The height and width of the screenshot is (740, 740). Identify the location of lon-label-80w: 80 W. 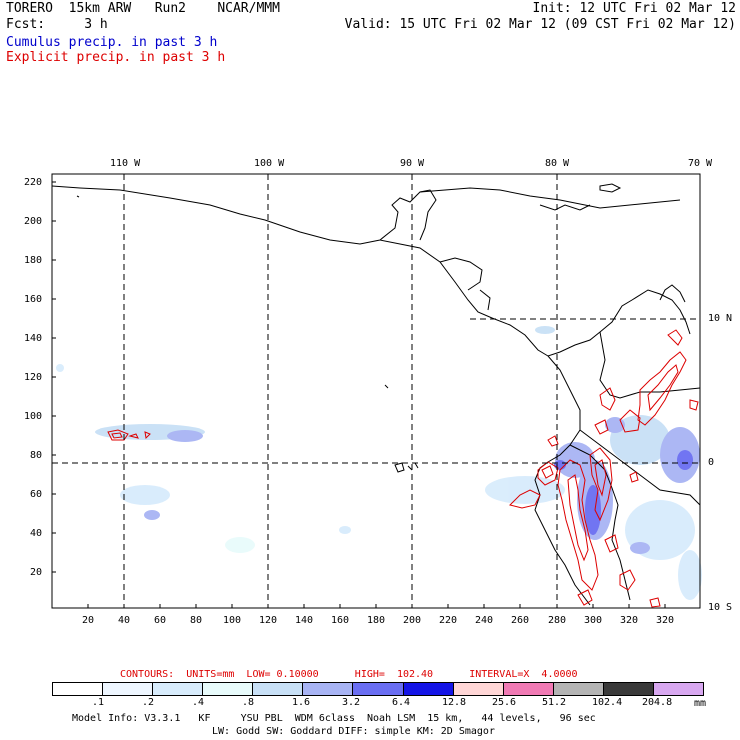
(557, 163).